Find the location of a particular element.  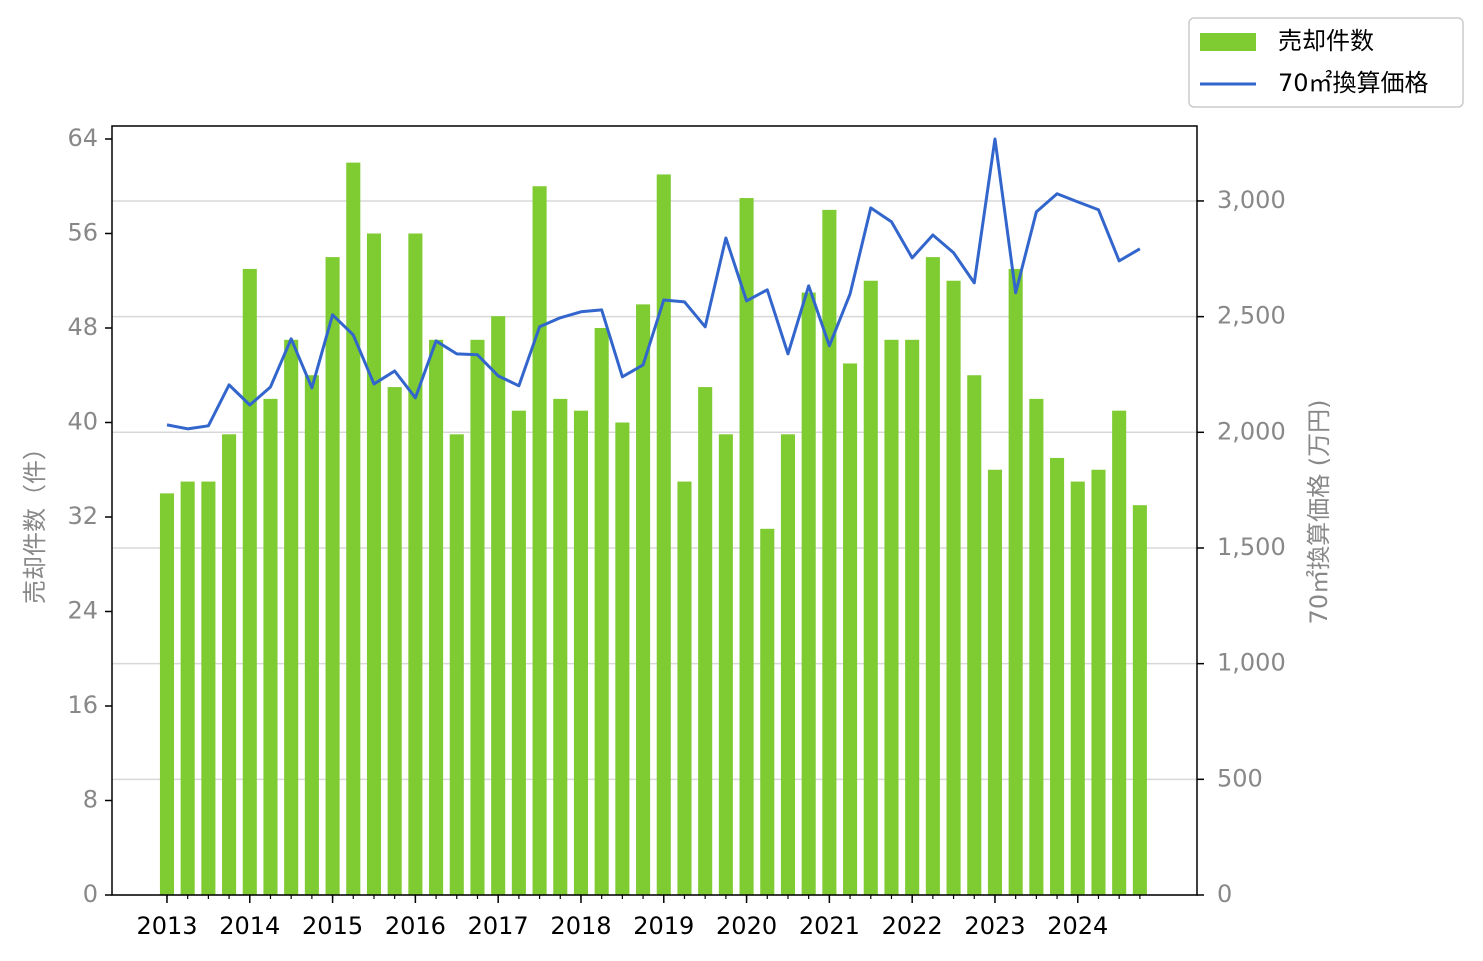

y2-tick-label: 2,500 is located at coordinates (1251, 316).